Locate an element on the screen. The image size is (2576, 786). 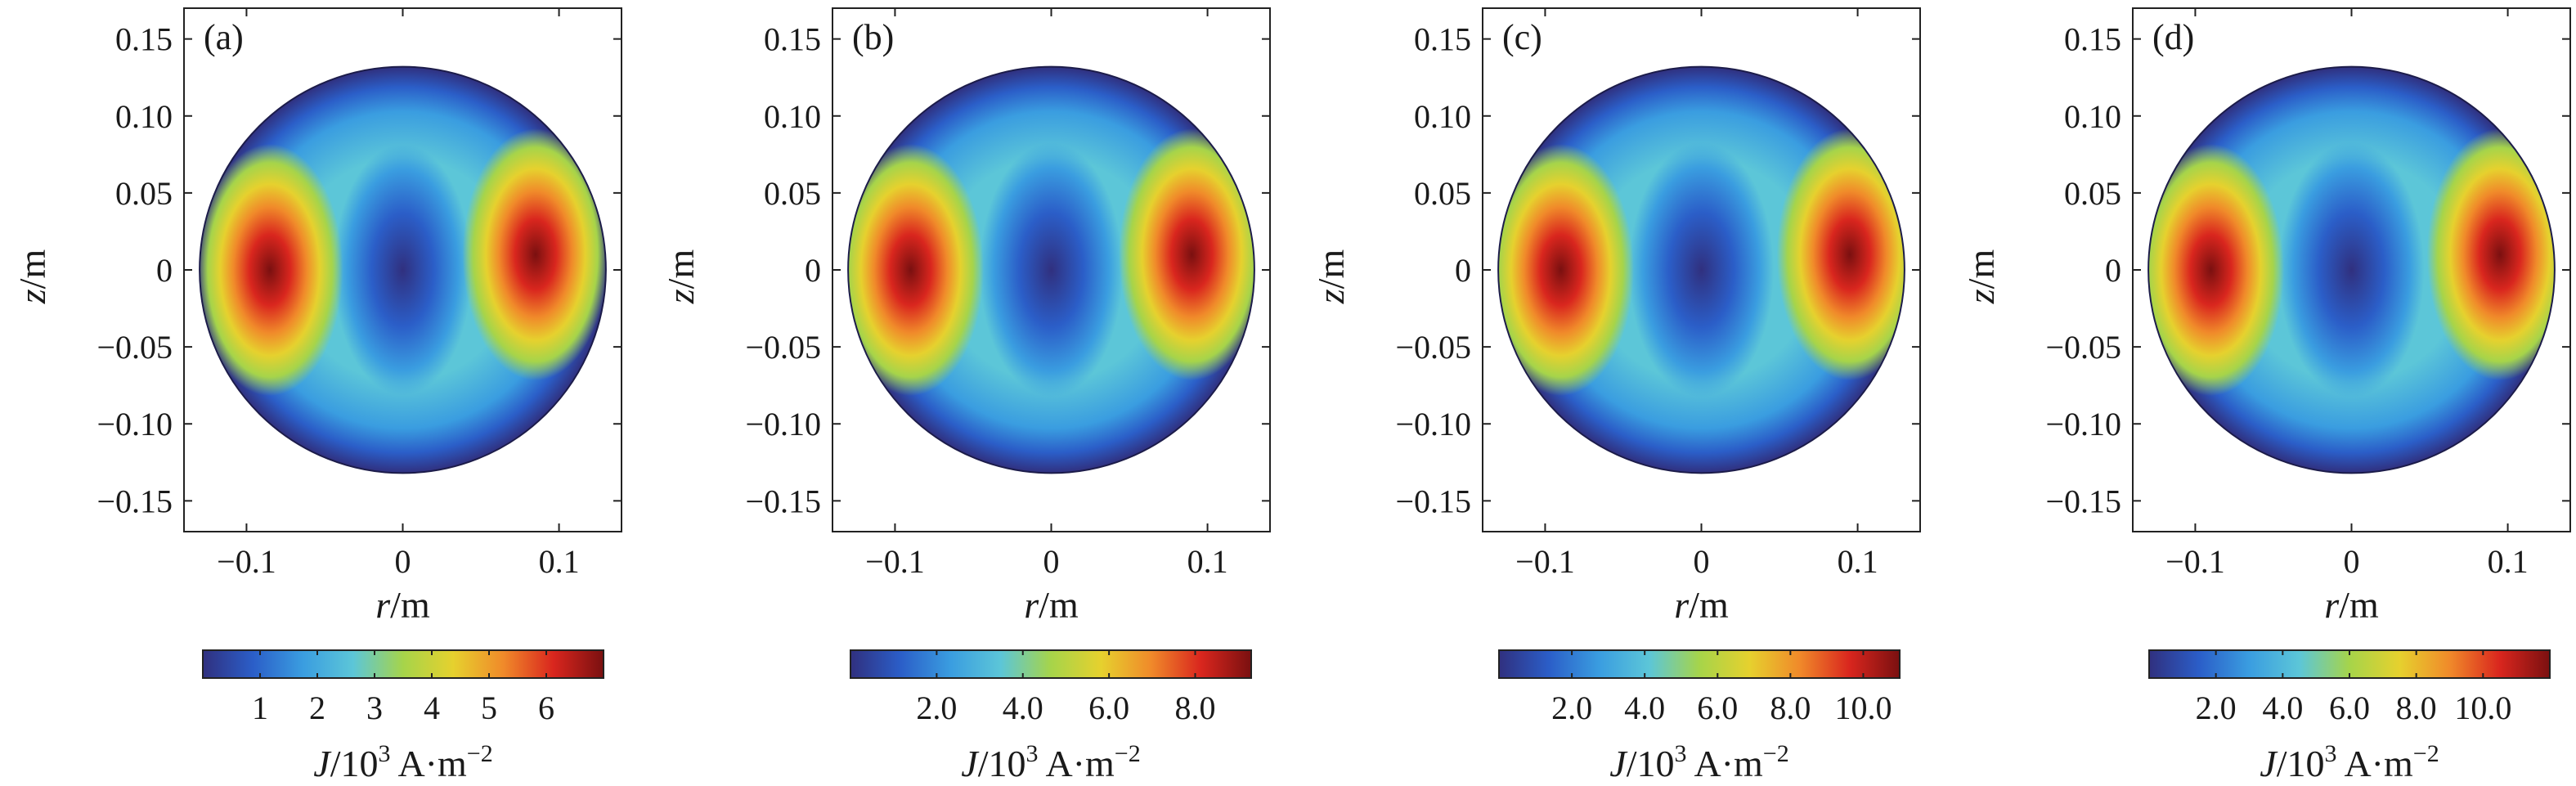
panel-label: (a) is located at coordinates (224, 37).